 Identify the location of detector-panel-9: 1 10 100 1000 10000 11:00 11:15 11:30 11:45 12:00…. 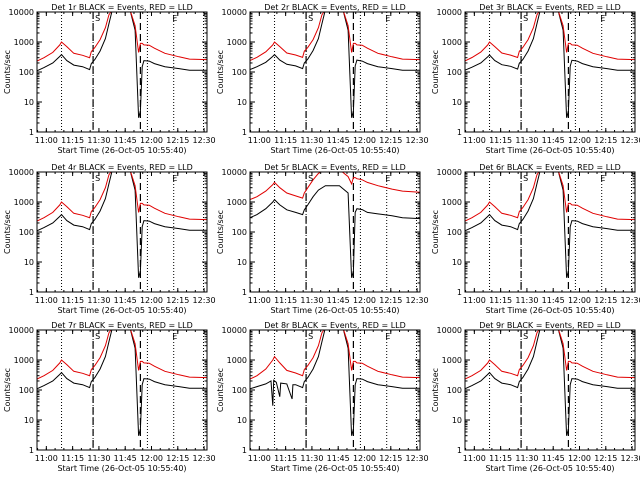
(535, 397).